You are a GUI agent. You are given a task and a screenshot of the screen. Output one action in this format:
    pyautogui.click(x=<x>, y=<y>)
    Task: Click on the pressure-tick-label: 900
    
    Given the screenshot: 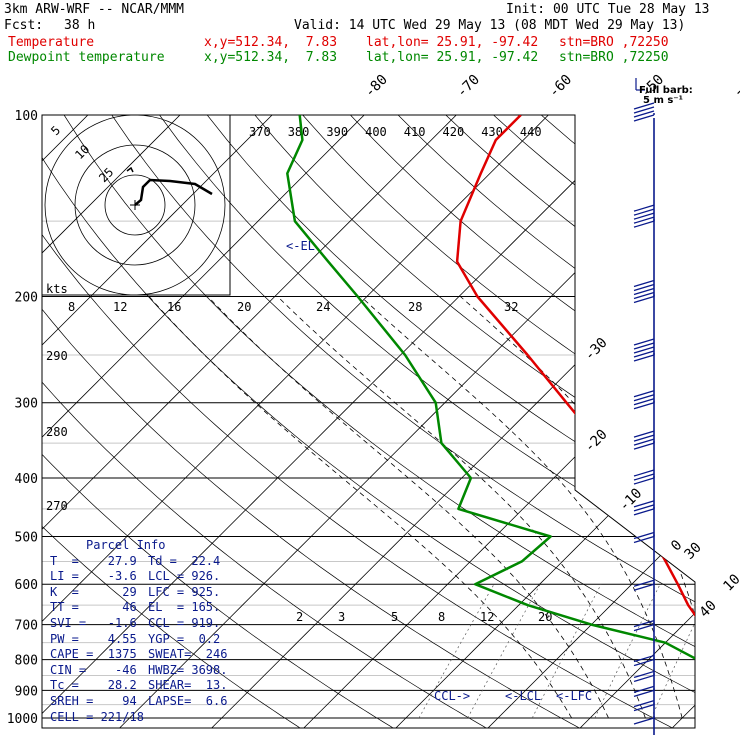 What is the action you would take?
    pyautogui.click(x=26, y=691)
    